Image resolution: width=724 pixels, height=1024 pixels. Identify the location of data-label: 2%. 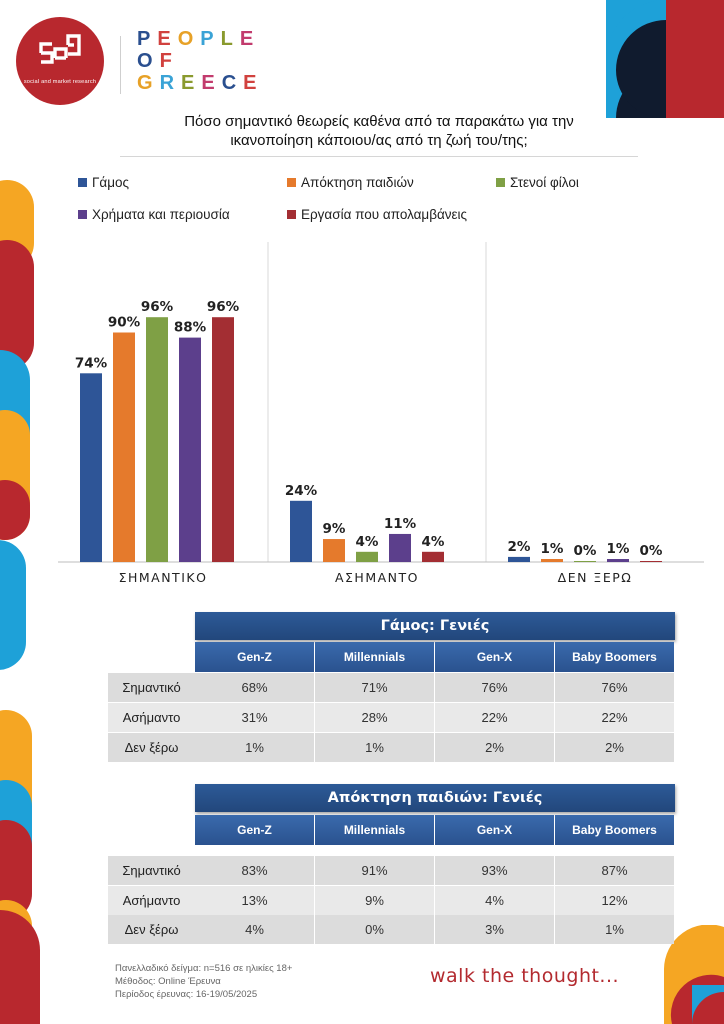
(519, 547).